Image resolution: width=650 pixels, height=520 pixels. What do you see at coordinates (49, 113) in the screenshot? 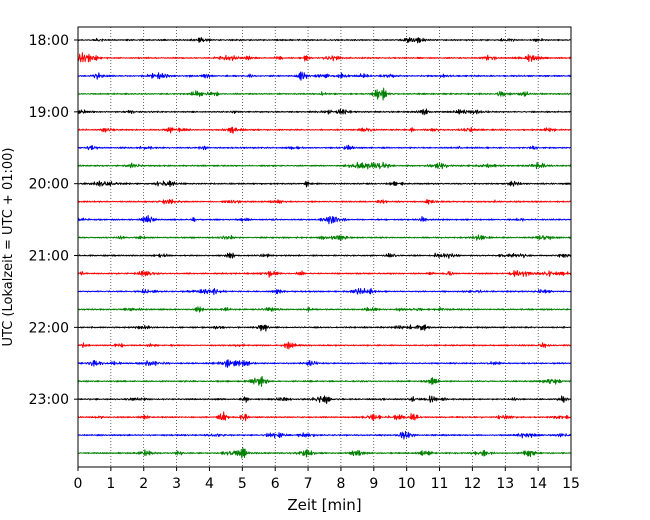
I see `y-tick-label: 19:00` at bounding box center [49, 113].